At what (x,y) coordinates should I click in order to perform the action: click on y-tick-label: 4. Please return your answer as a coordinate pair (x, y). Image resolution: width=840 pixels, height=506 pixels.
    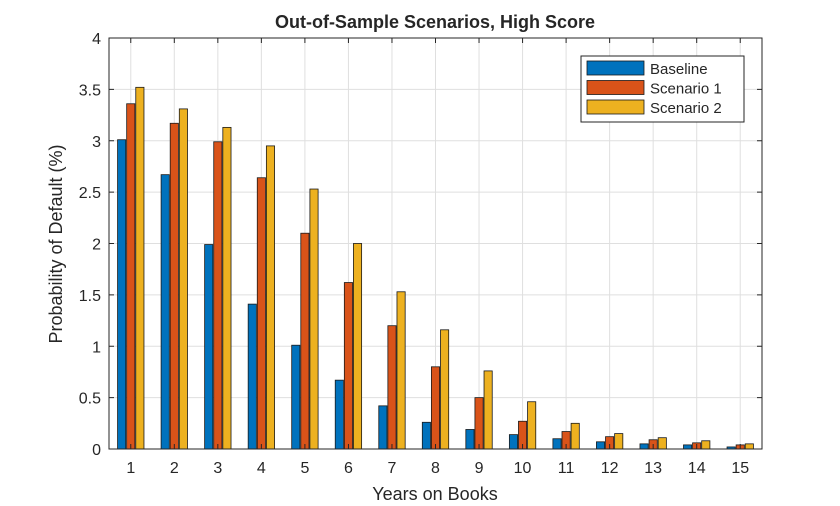
    Looking at the image, I should click on (96, 39).